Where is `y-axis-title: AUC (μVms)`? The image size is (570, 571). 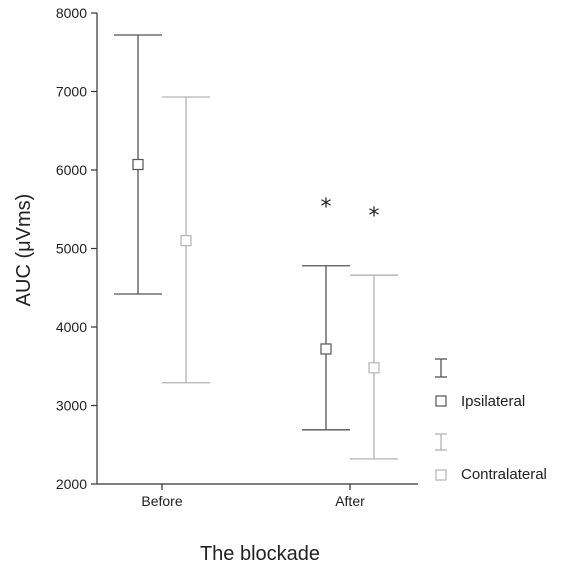 y-axis-title: AUC (μVms) is located at coordinates (24, 250).